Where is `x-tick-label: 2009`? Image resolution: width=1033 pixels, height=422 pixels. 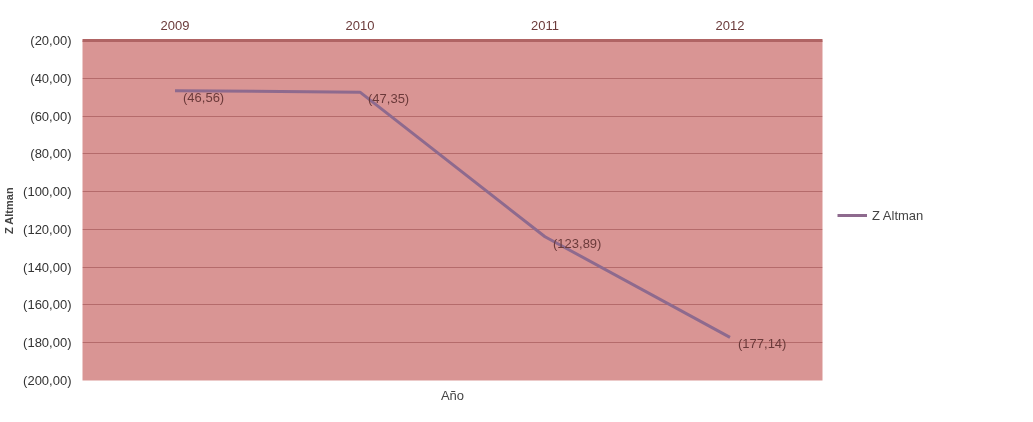
x-tick-label: 2009 is located at coordinates (175, 25).